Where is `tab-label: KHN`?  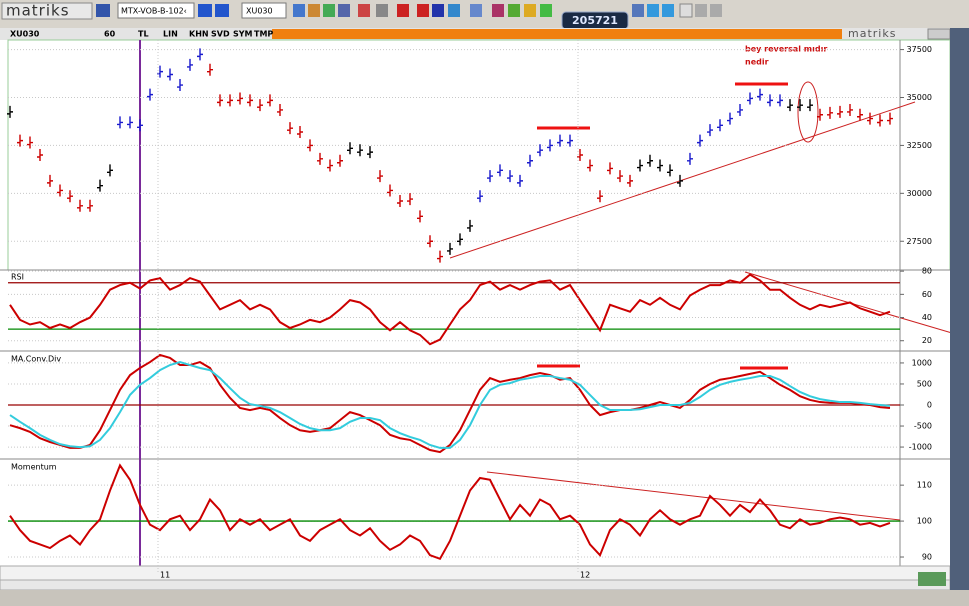 tab-label: KHN is located at coordinates (199, 34).